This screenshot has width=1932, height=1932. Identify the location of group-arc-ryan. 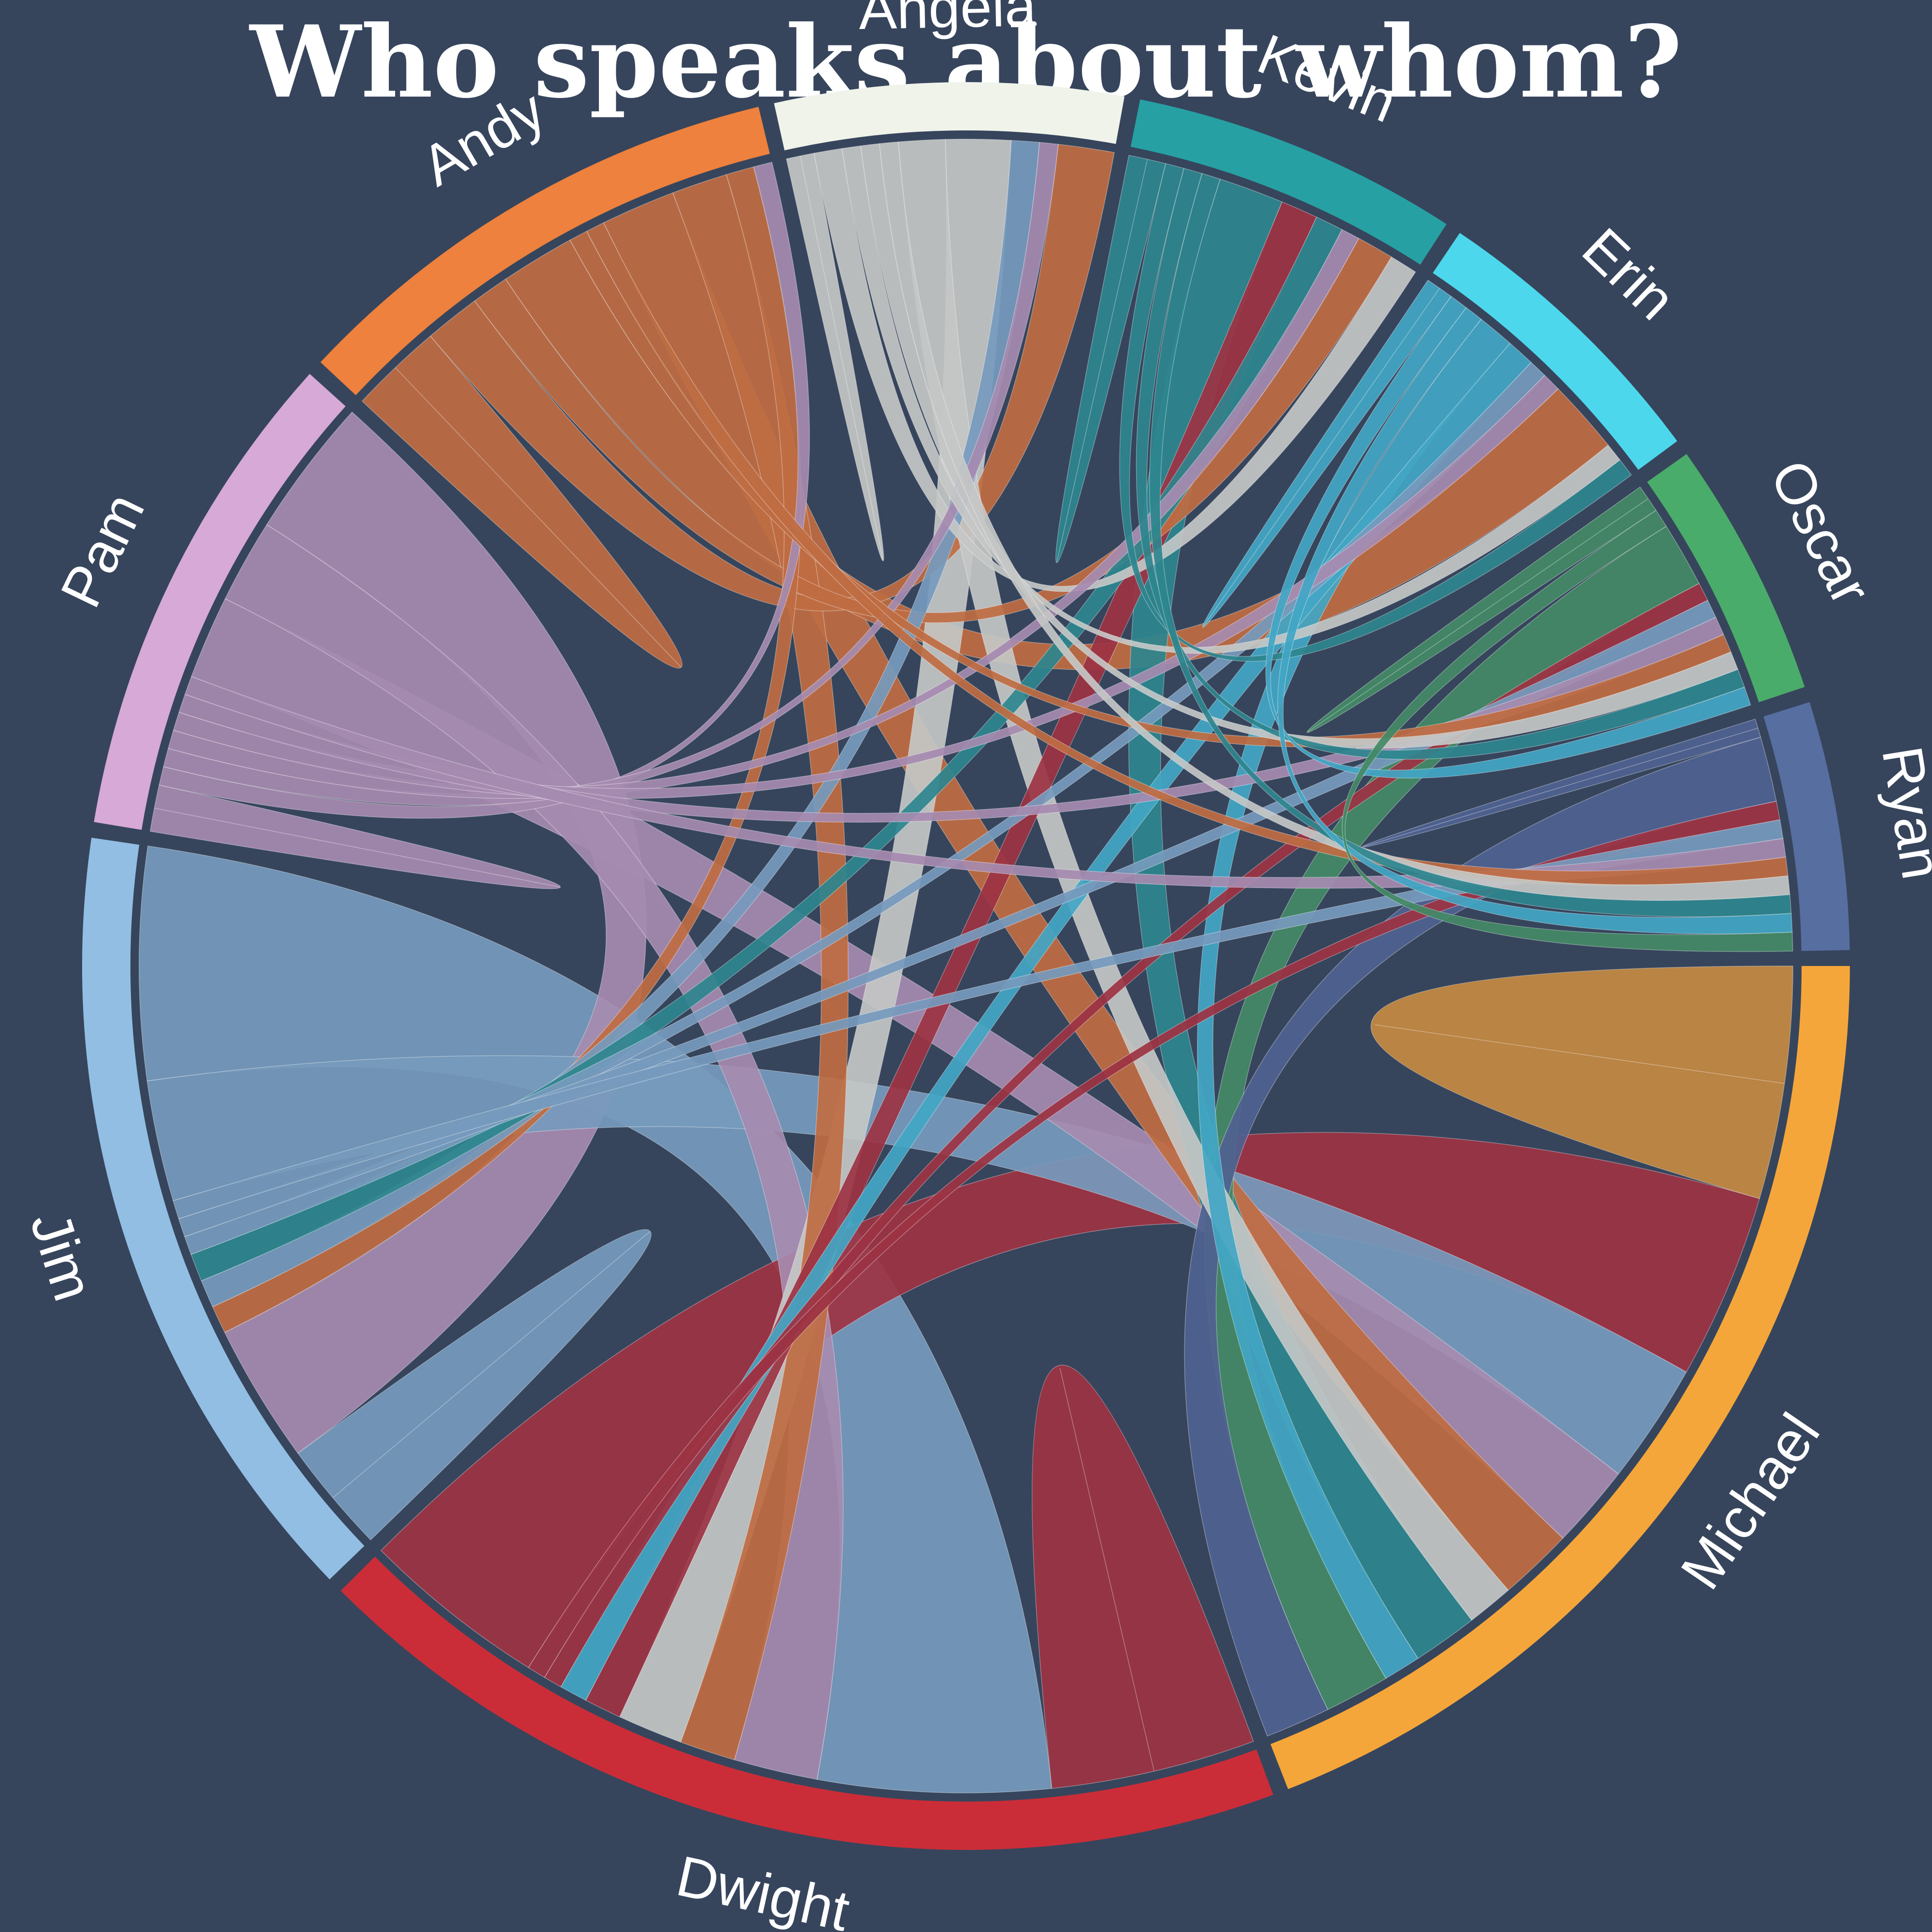
(1806, 826).